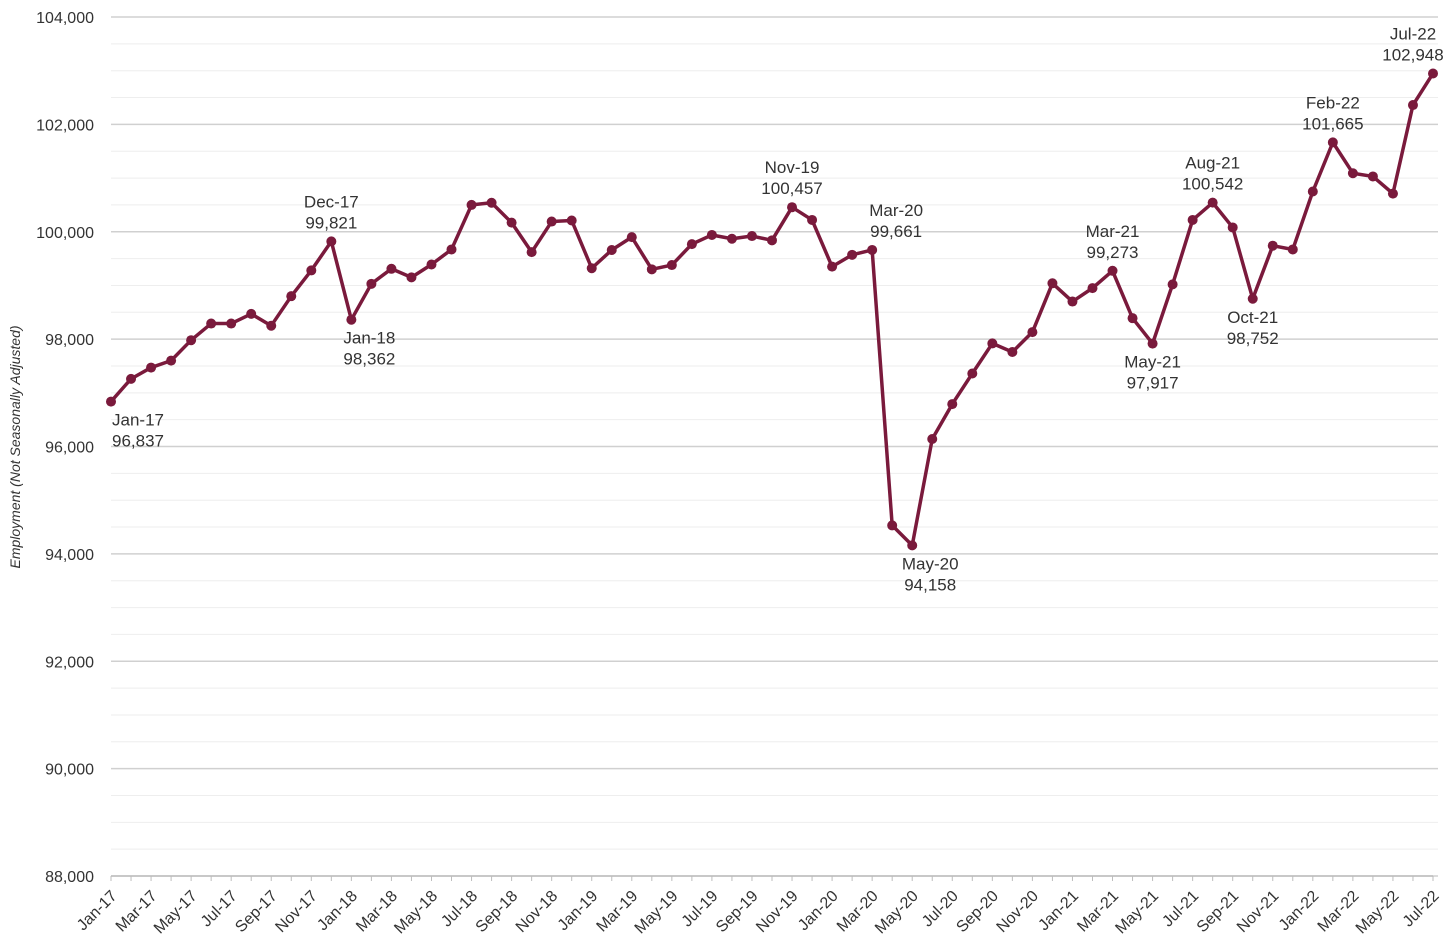 The height and width of the screenshot is (942, 1450). What do you see at coordinates (1212, 163) in the screenshot?
I see `annotation-label: Aug-21` at bounding box center [1212, 163].